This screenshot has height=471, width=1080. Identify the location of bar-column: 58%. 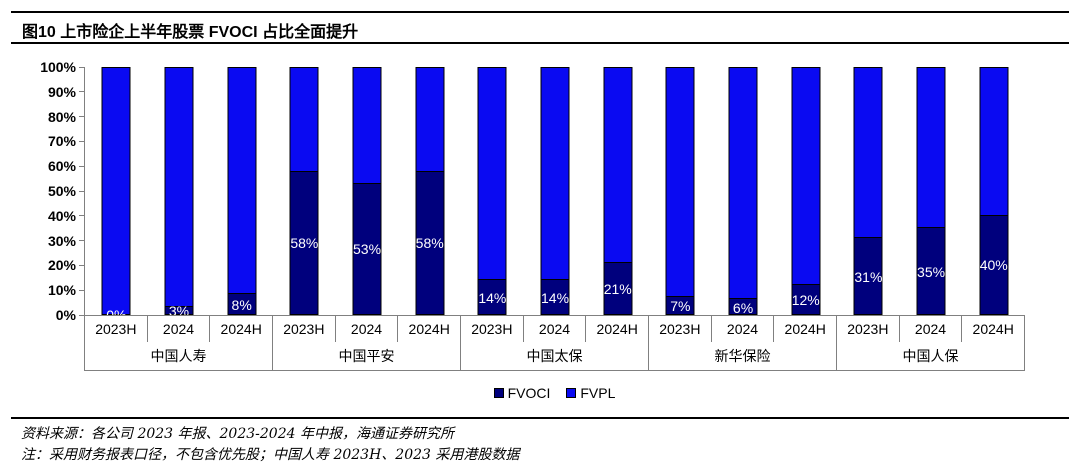
(304, 191).